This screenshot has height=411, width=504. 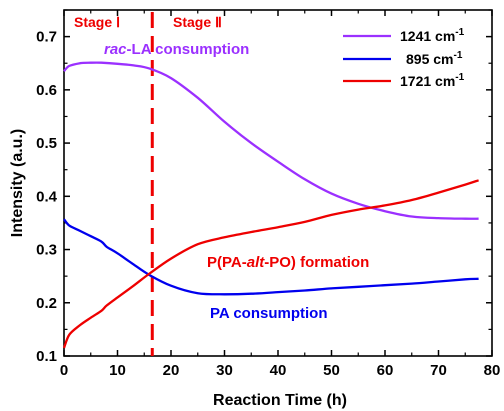 I want to click on x-tick-label: 80, so click(x=492, y=370).